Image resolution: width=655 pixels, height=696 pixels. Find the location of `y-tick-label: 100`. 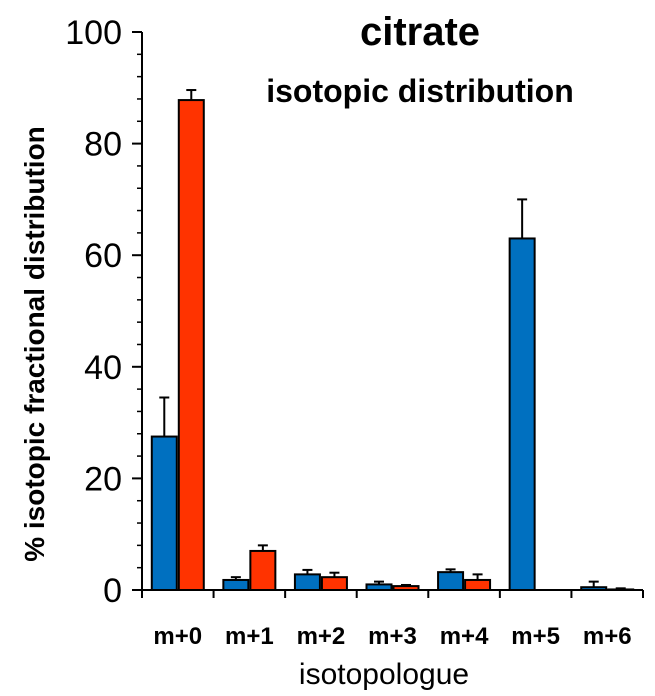

y-tick-label: 100 is located at coordinates (93, 33).